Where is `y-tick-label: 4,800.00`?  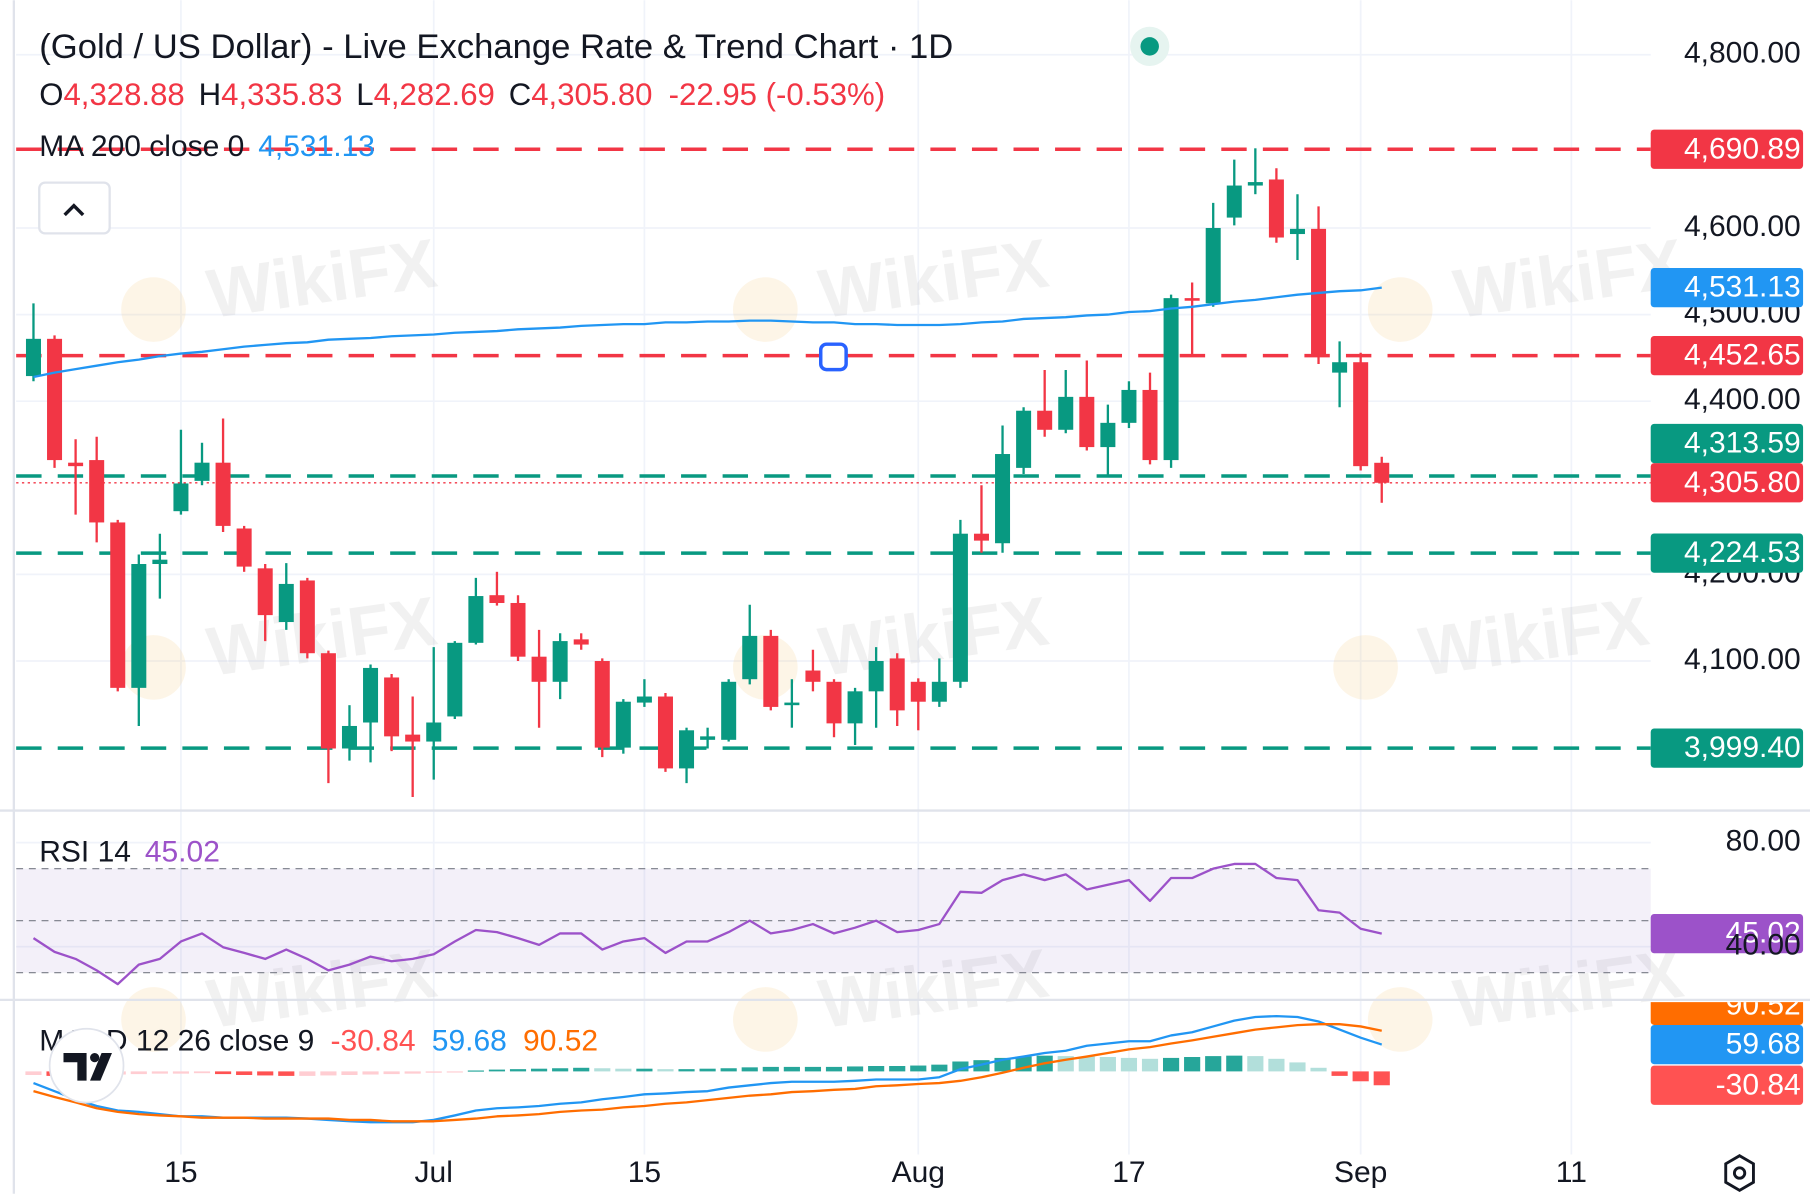 y-tick-label: 4,800.00 is located at coordinates (1742, 53).